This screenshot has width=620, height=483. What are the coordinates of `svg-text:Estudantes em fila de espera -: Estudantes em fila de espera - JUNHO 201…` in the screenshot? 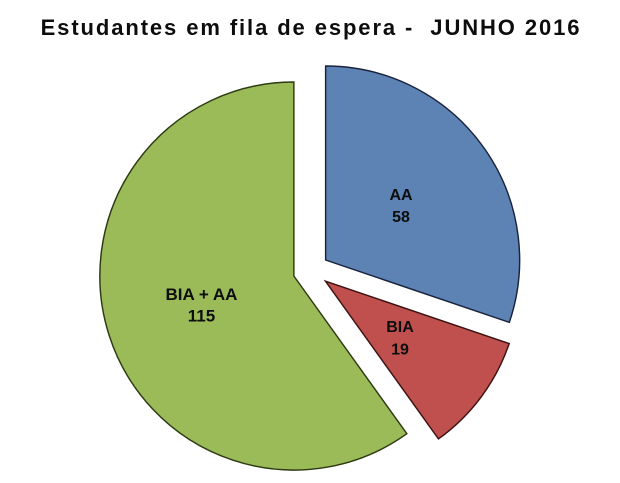 It's located at (311, 27).